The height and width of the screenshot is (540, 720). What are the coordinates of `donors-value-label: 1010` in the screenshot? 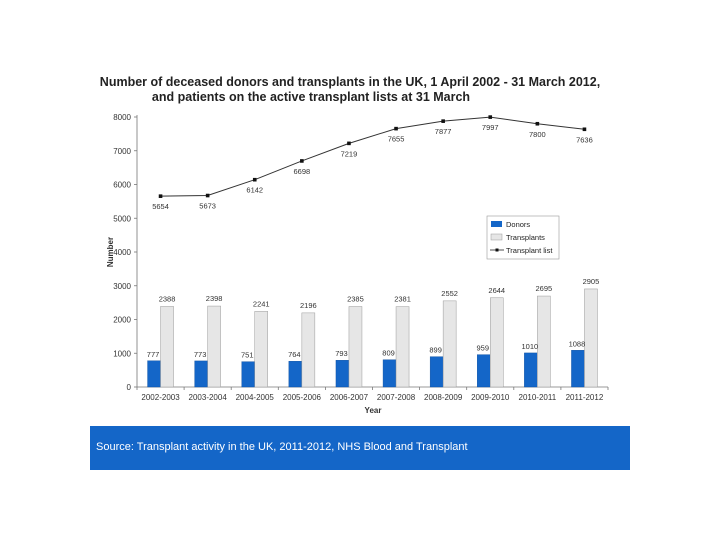 It's located at (530, 346).